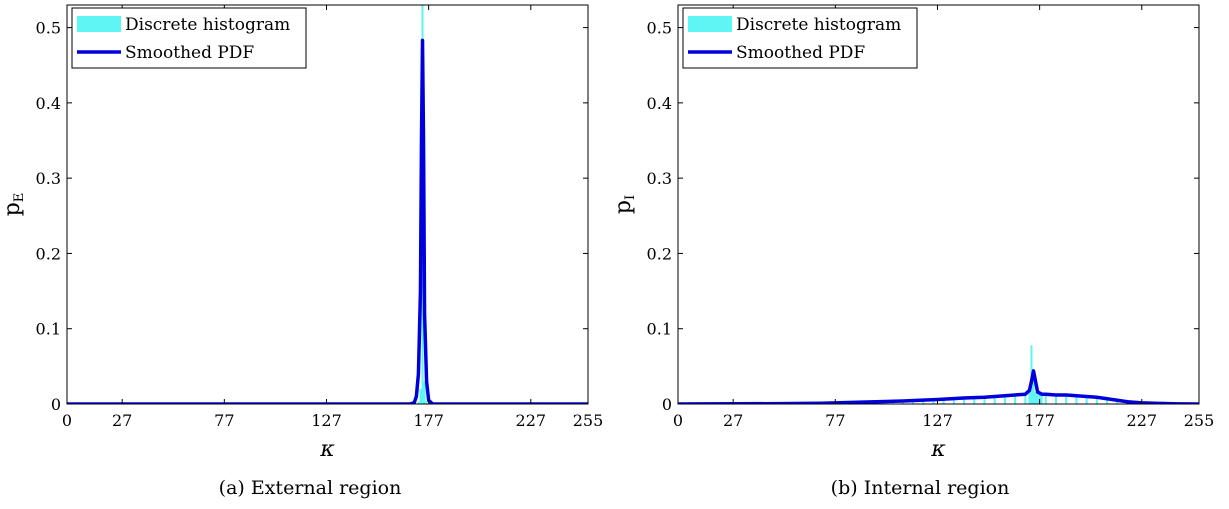 The image size is (1229, 509). I want to click on y-axis-label: pI, so click(624, 204).